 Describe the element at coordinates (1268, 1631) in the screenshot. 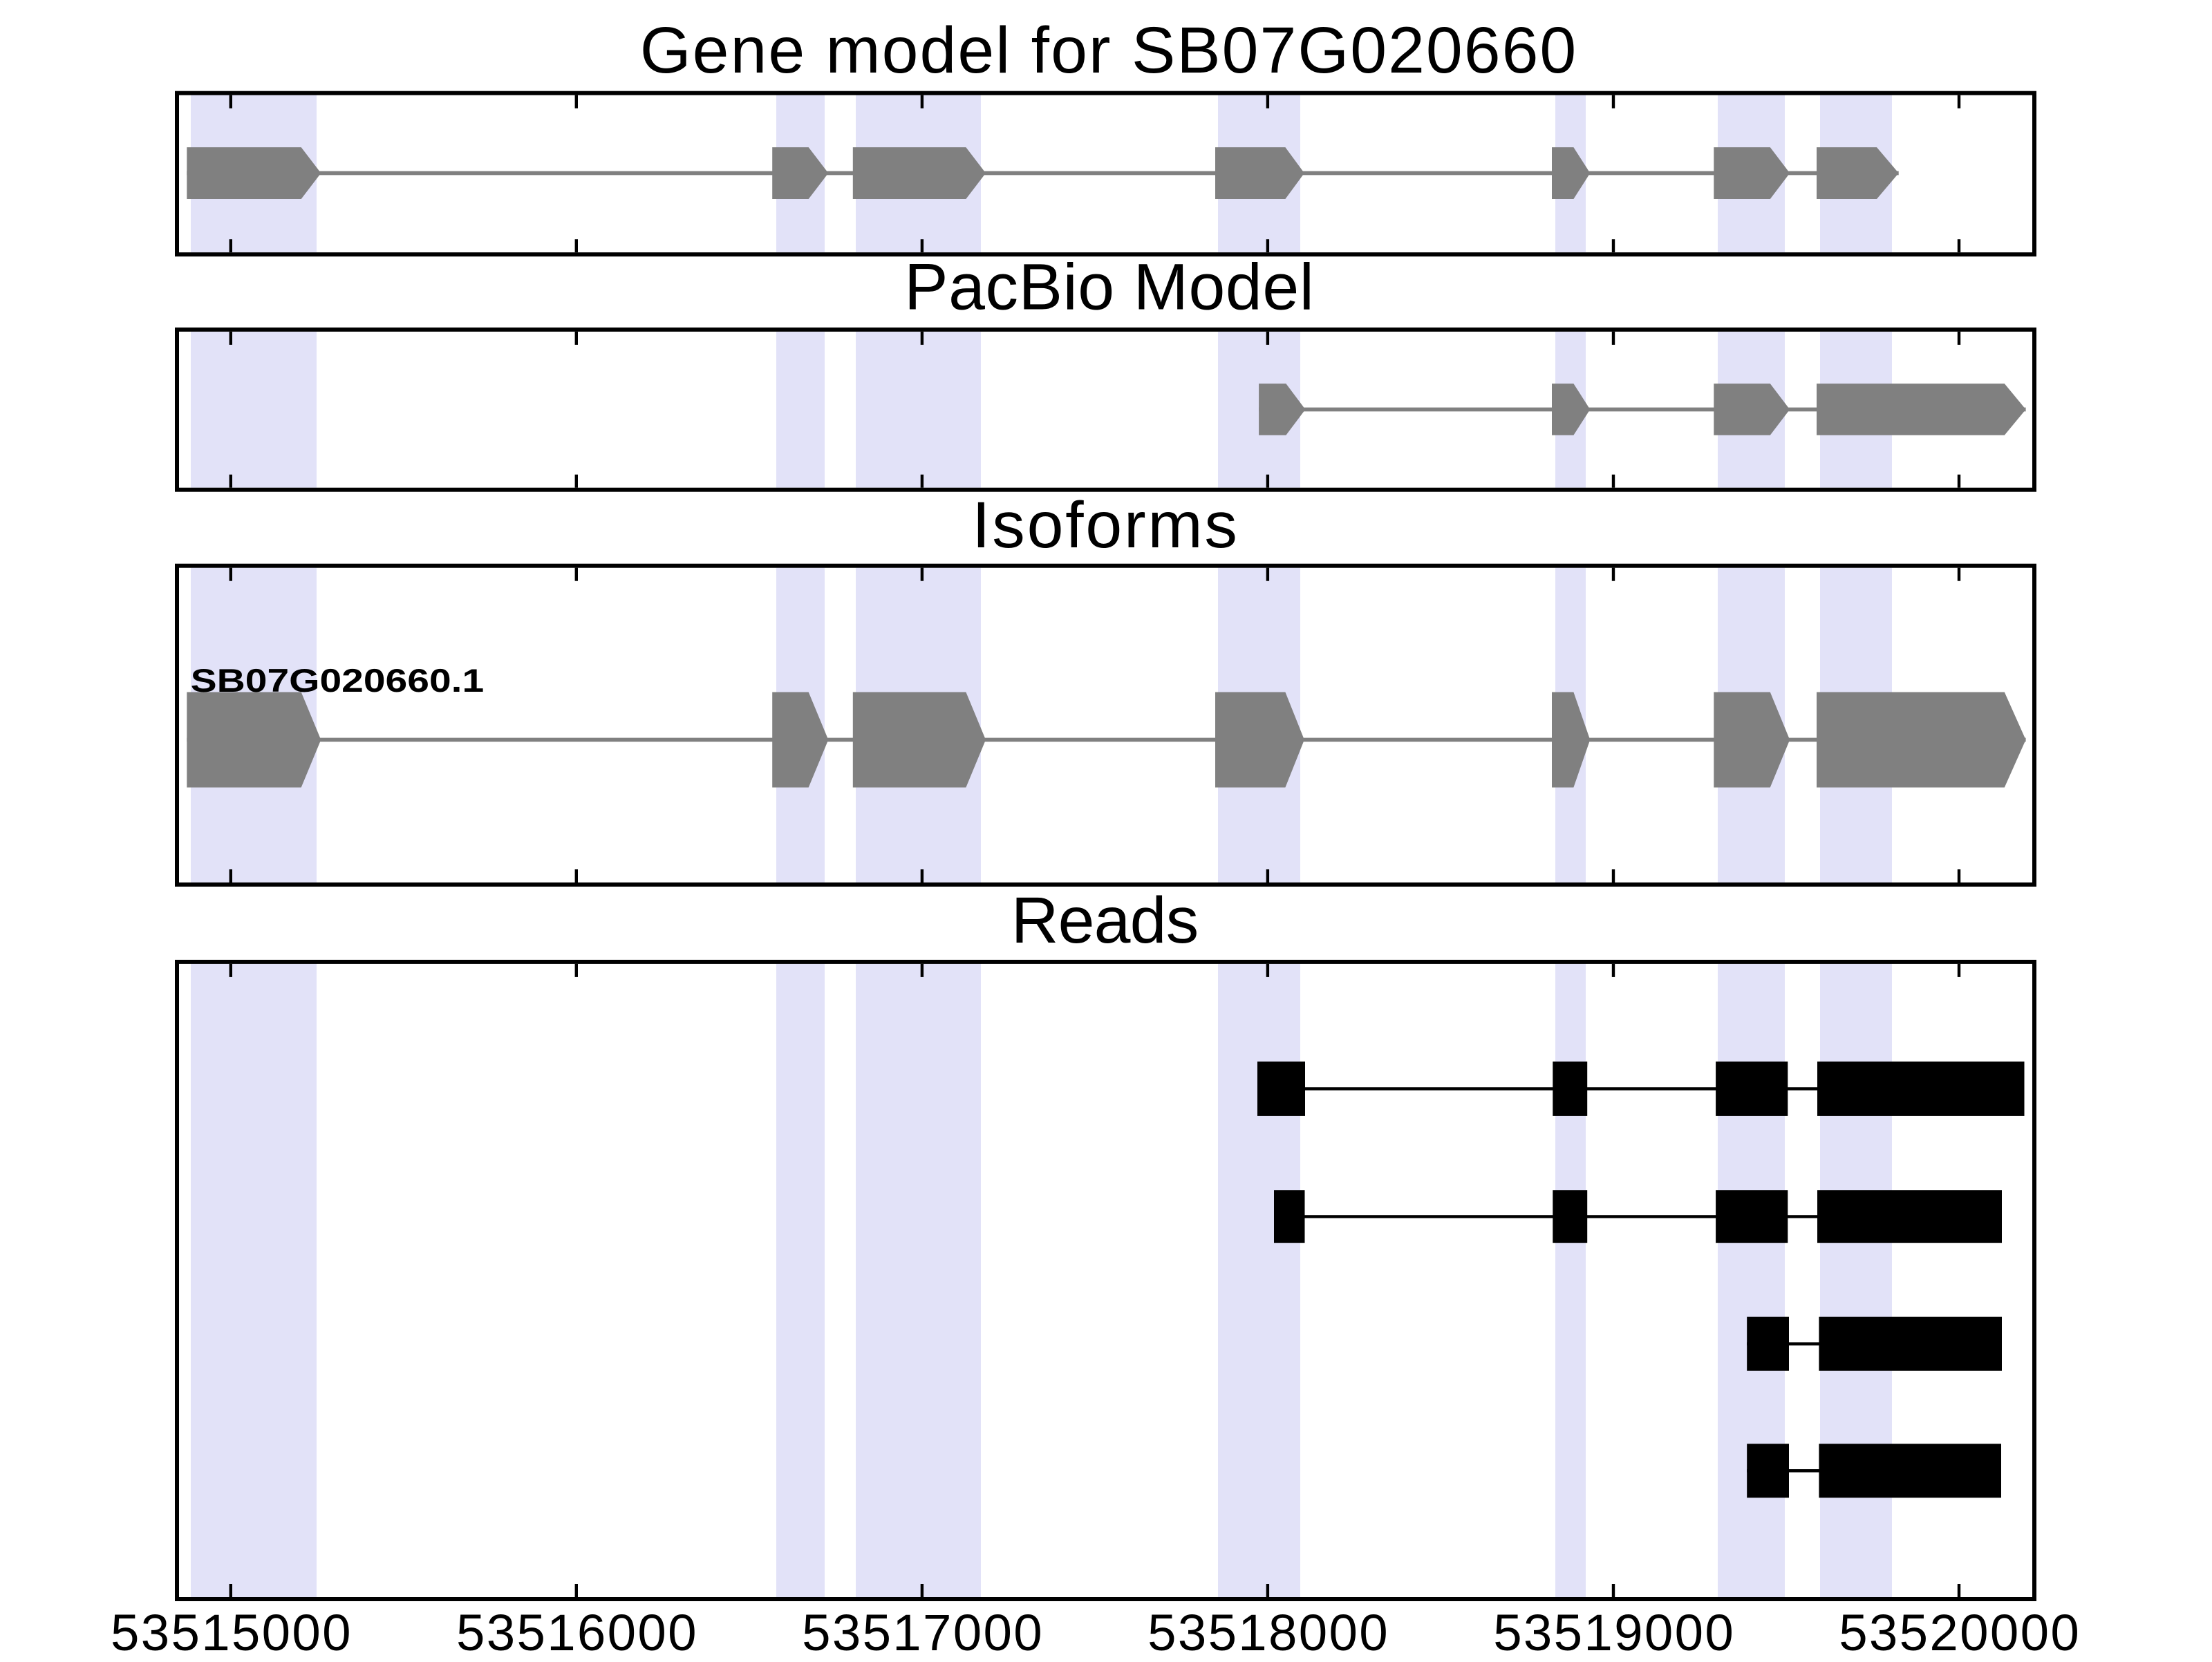

I see `svg-text: 53518000` at that location.